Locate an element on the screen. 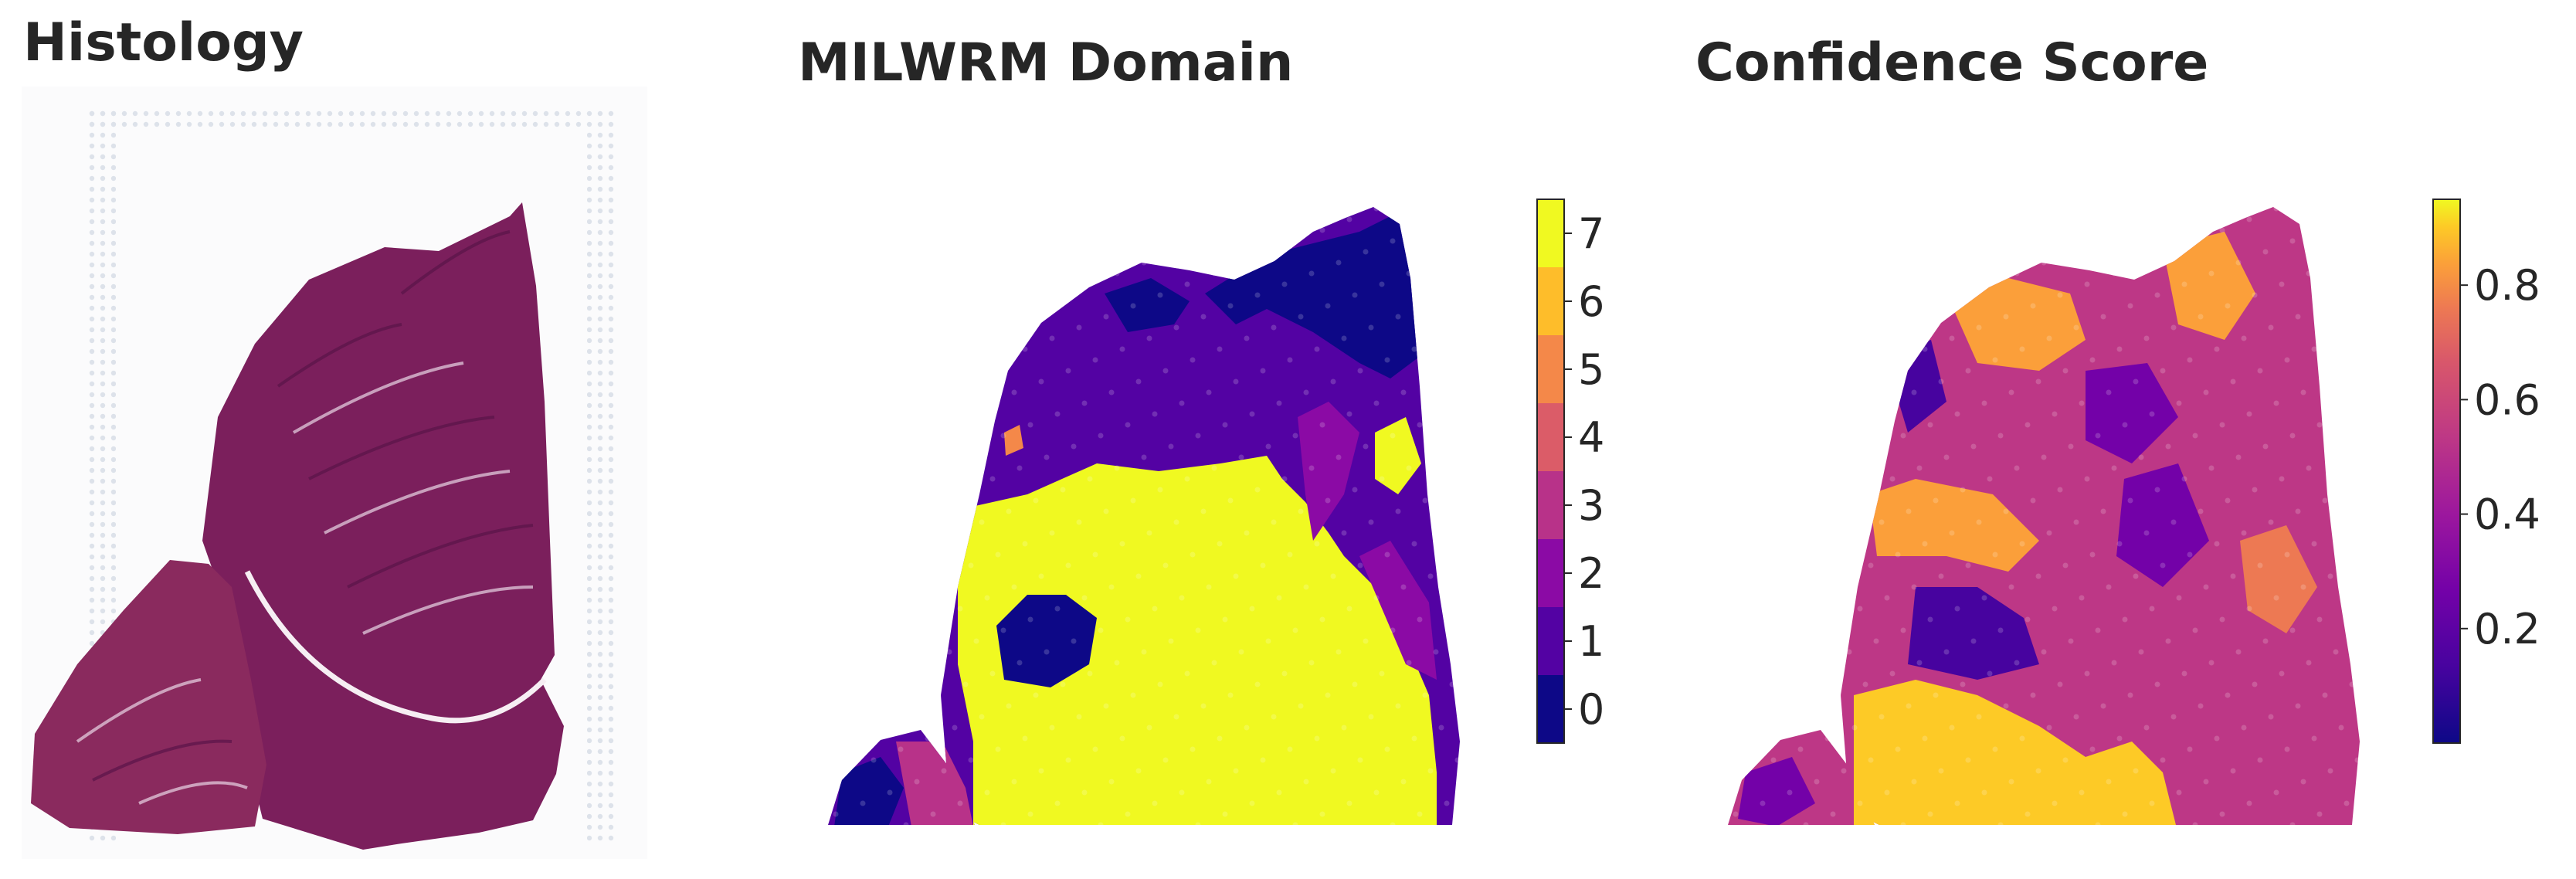  confidence-region is located at coordinates (1776, 791).